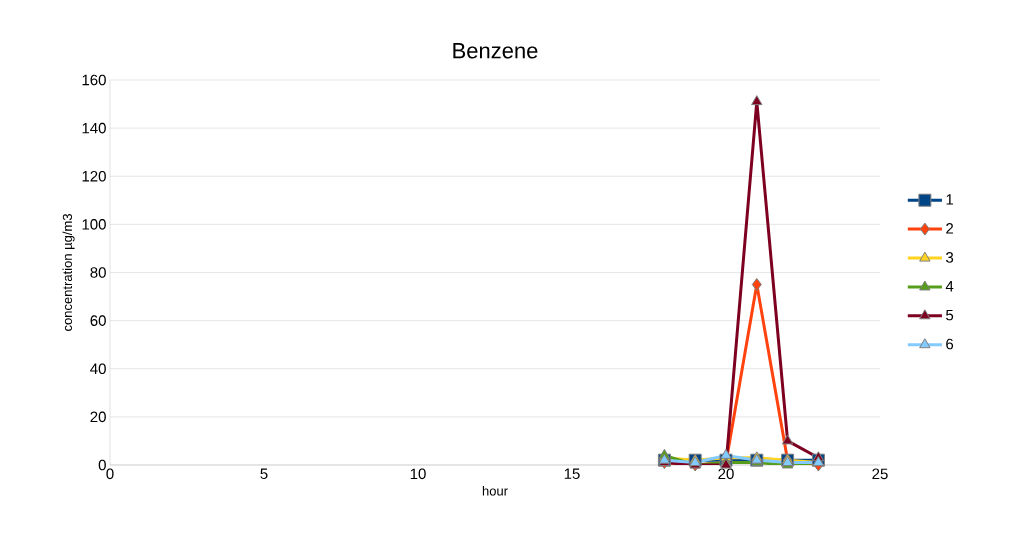 The height and width of the screenshot is (549, 1010). Describe the element at coordinates (726, 474) in the screenshot. I see `x-tick-label: 20` at that location.